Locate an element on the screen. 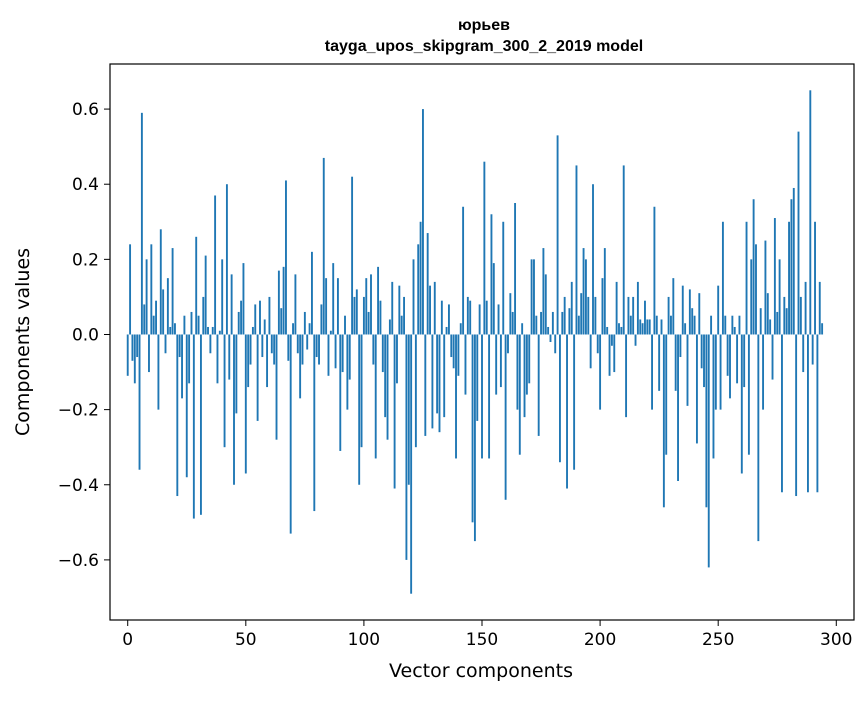  x-tick-label: 250 is located at coordinates (718, 640).